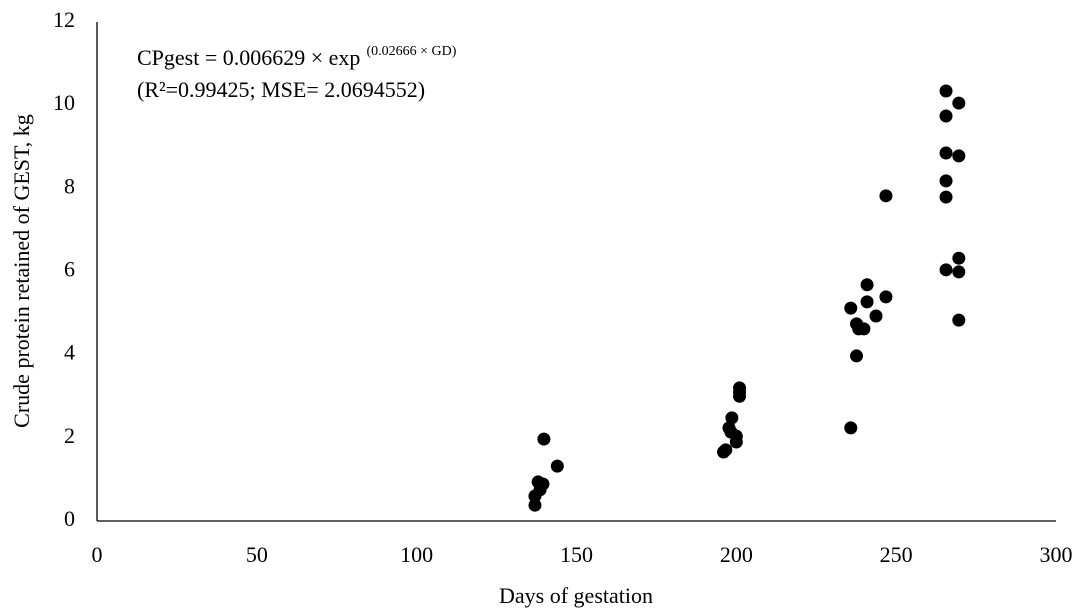 This screenshot has width=1086, height=614. What do you see at coordinates (97, 554) in the screenshot?
I see `x-tick-label: 0` at bounding box center [97, 554].